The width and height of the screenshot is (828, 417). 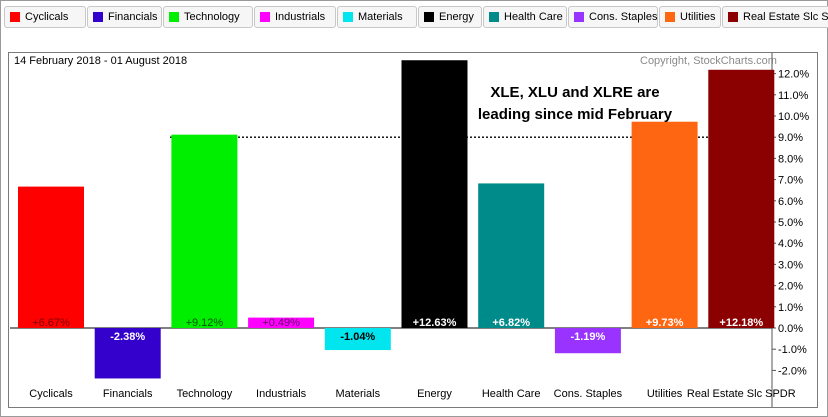 I want to click on legend-label: Utilities, so click(x=698, y=17).